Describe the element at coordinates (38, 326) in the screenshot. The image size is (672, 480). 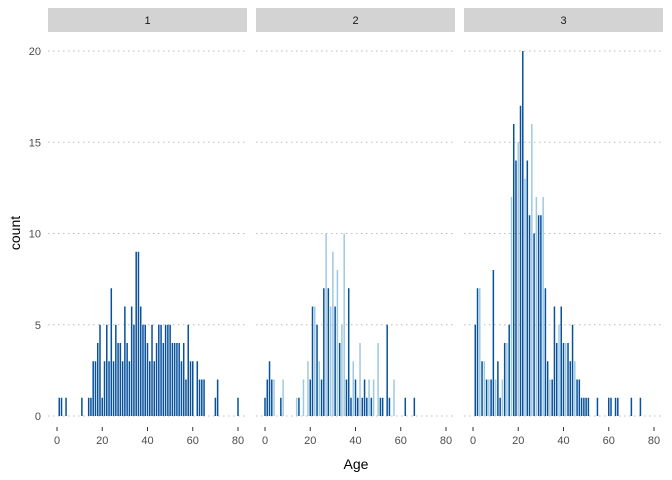
I see `y-tick-label: 5` at that location.